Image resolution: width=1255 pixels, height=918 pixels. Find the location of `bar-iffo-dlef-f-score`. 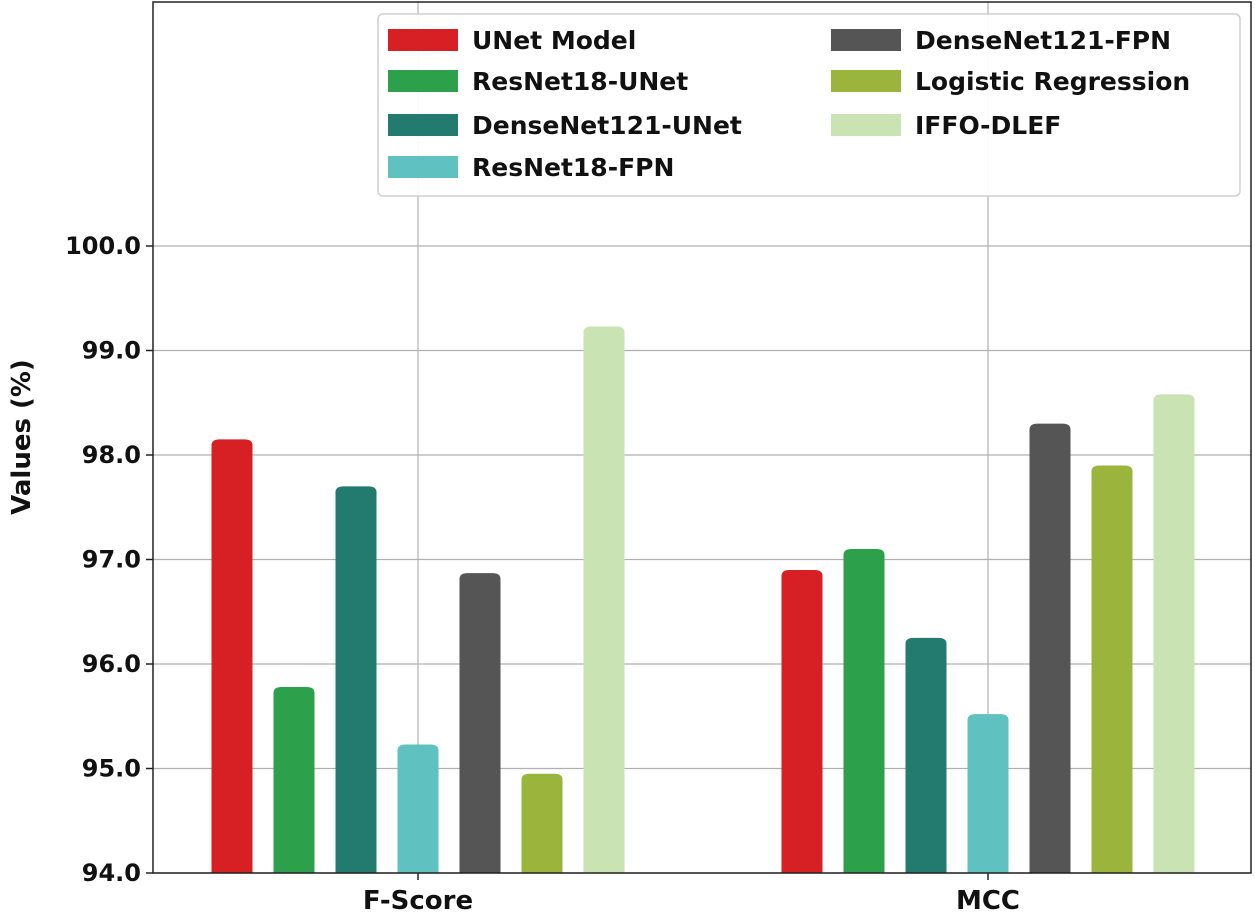

bar-iffo-dlef-f-score is located at coordinates (604, 600).